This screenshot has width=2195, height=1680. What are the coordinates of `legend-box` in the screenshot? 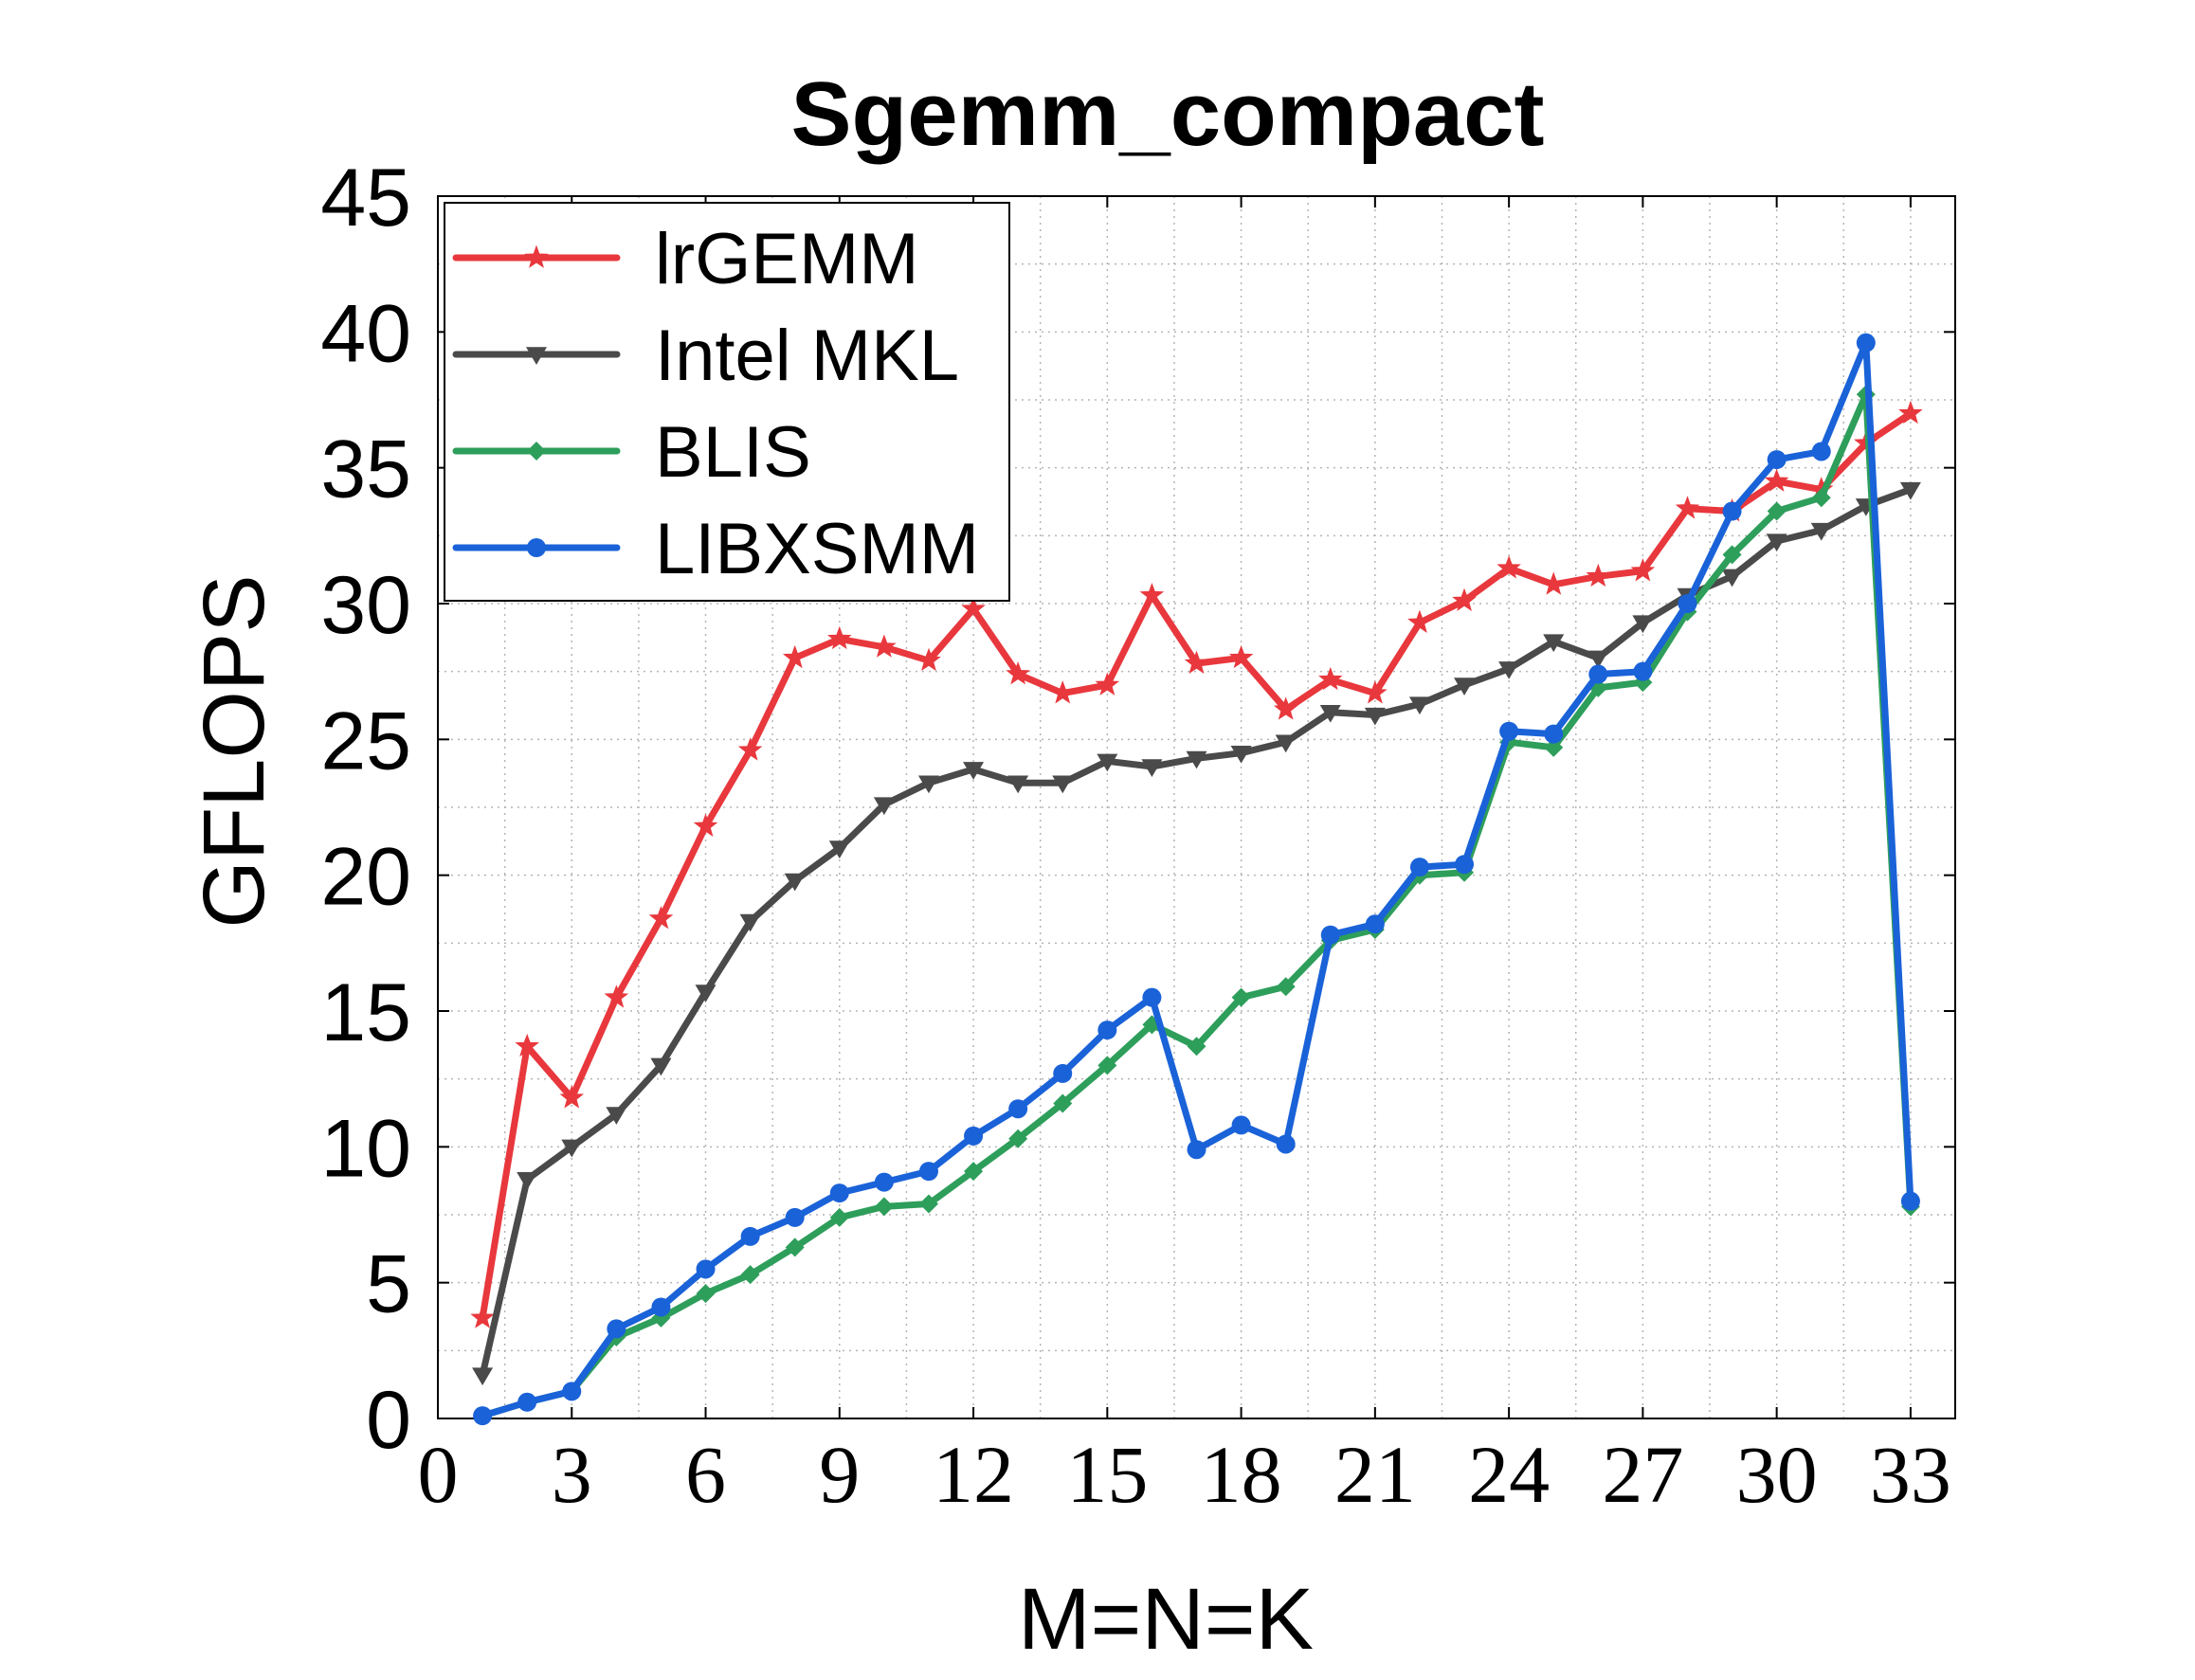 It's located at (727, 402).